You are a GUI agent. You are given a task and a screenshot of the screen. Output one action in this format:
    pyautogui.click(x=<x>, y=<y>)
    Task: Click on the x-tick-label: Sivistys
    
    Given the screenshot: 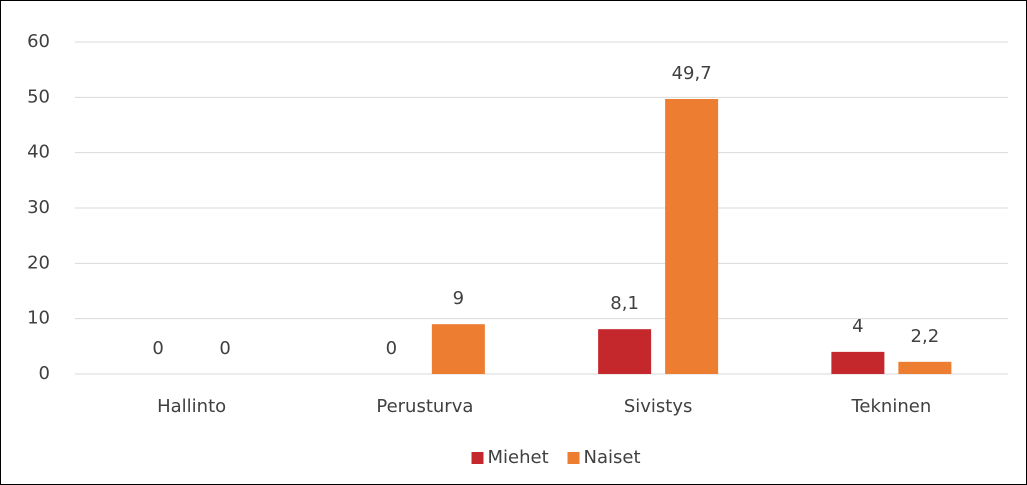 What is the action you would take?
    pyautogui.click(x=658, y=406)
    